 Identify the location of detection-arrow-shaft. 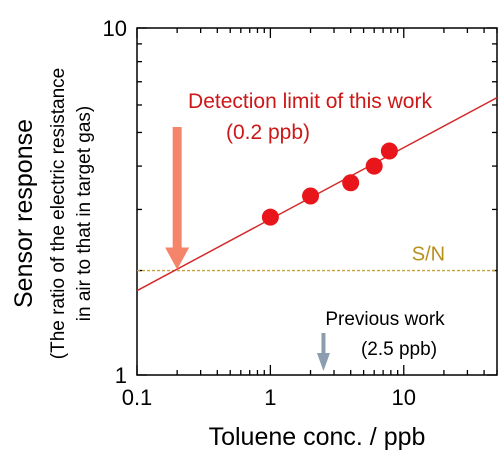
(177, 188).